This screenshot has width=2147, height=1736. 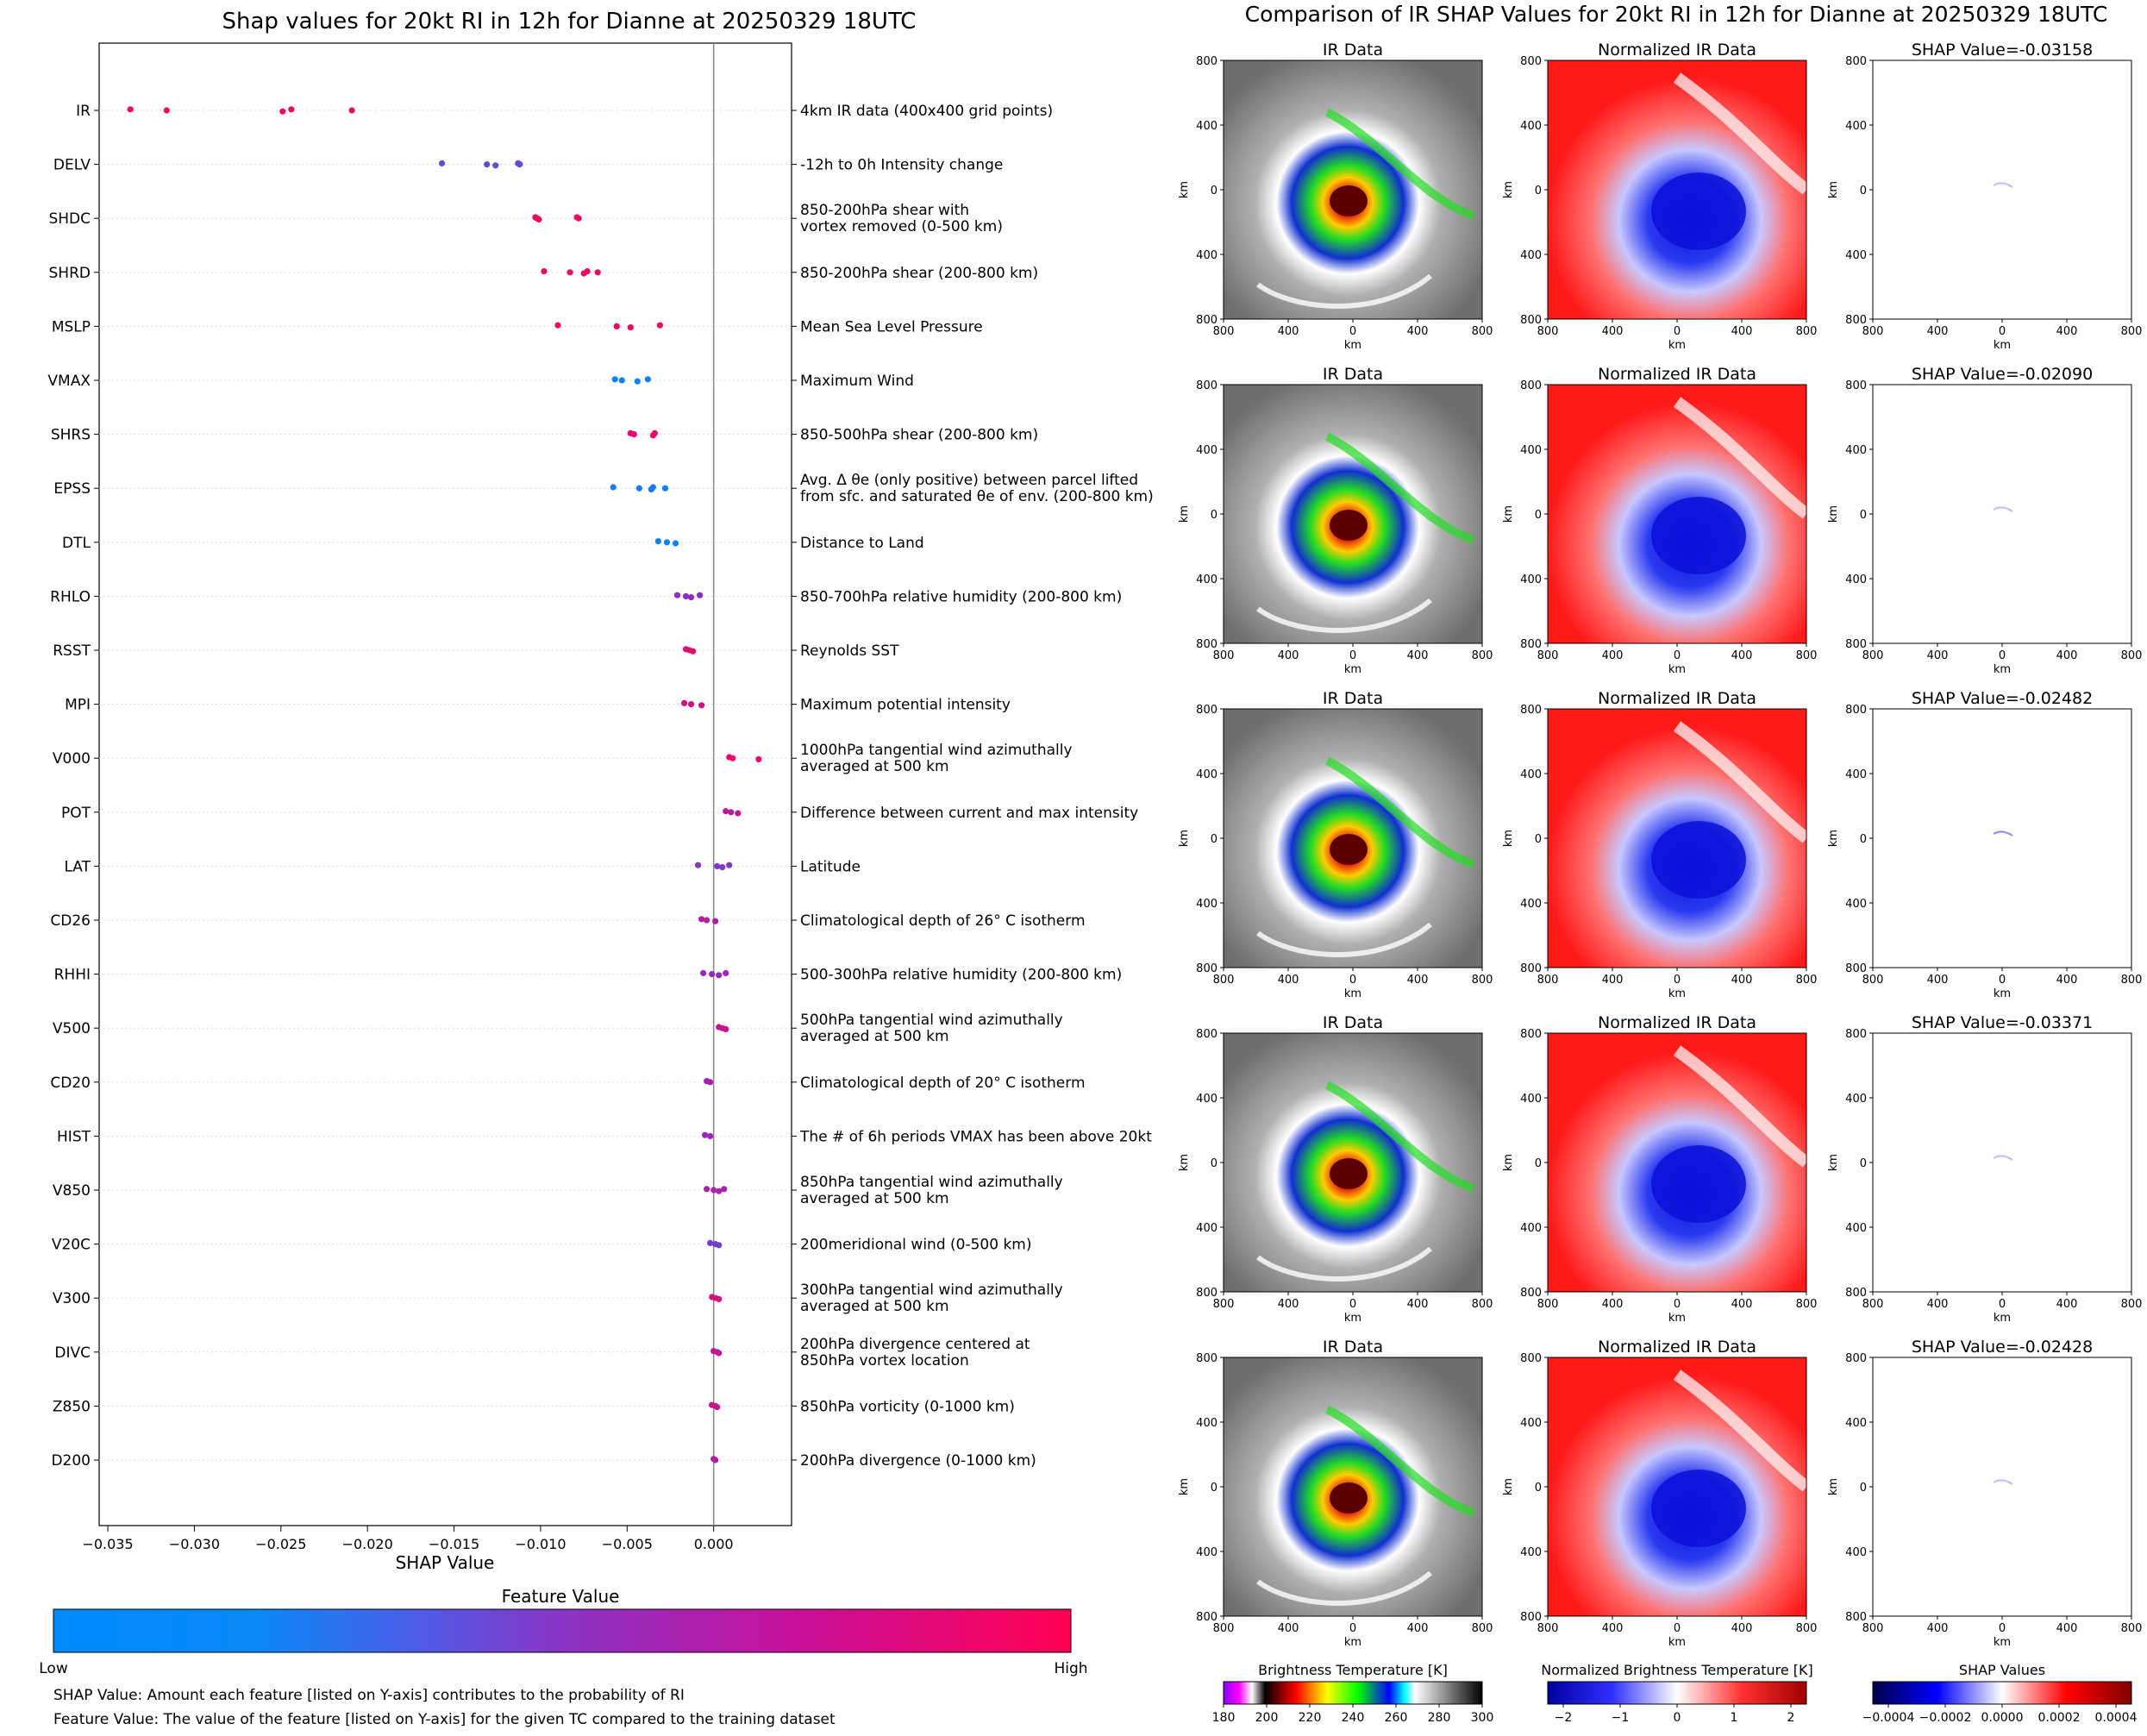 What do you see at coordinates (72, 1353) in the screenshot?
I see `feature-label: DIVC` at bounding box center [72, 1353].